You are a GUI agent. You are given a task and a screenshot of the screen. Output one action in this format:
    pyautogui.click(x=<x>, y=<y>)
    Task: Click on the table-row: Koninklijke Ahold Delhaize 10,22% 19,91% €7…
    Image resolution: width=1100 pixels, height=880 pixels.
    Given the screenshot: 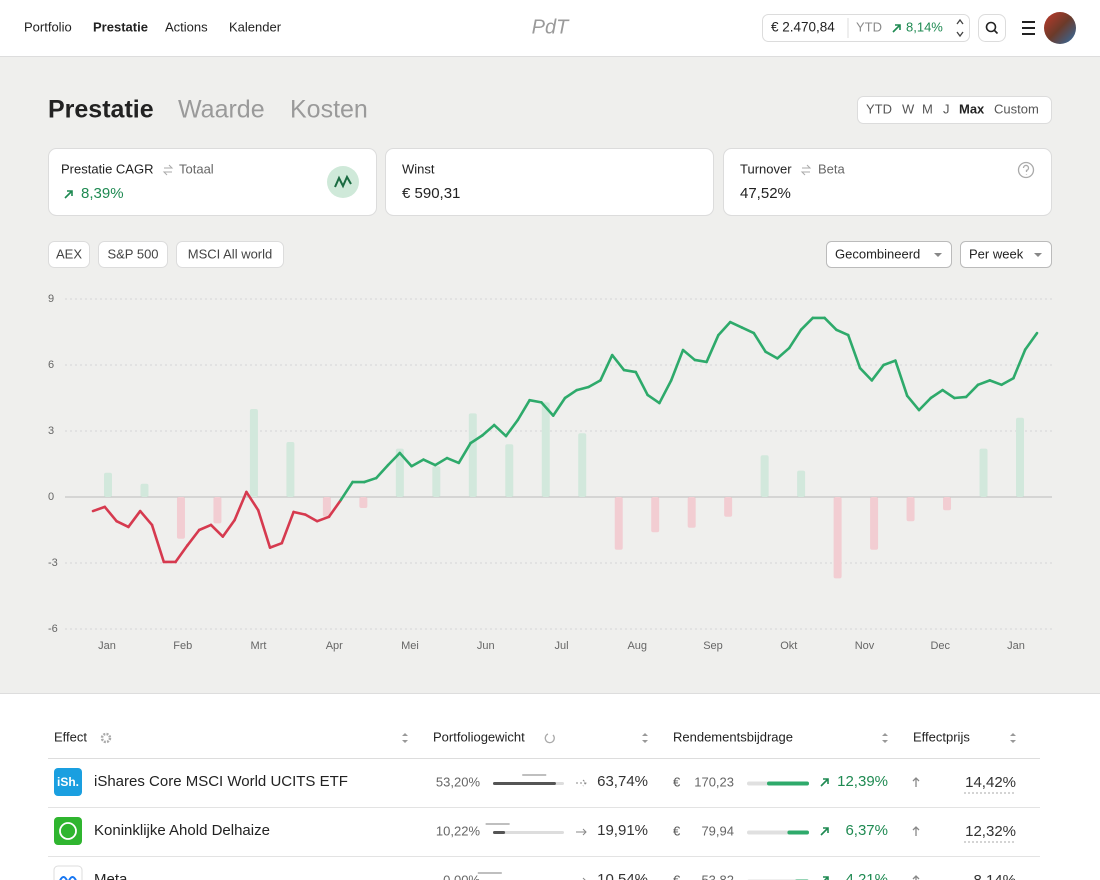 What is the action you would take?
    pyautogui.click(x=544, y=837)
    